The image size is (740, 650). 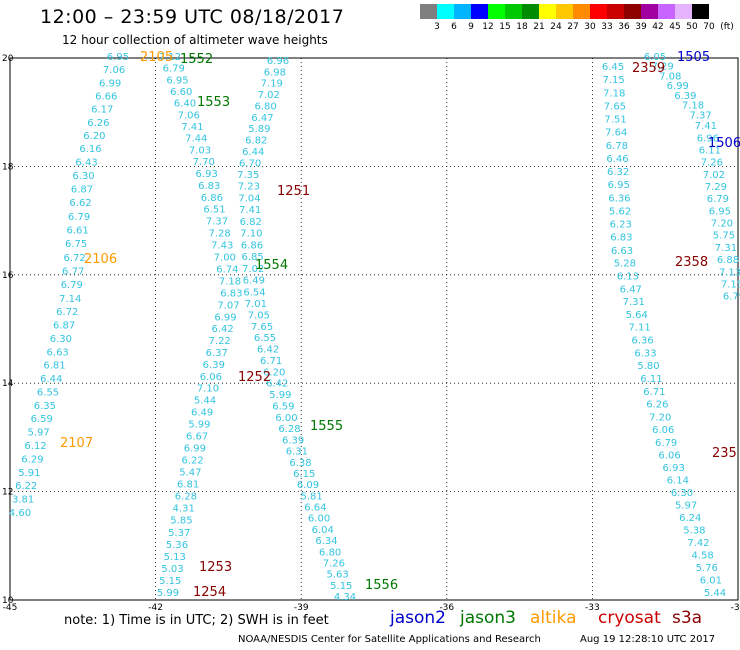 What do you see at coordinates (192, 17) in the screenshot?
I see `page-title: 12:00 – 23:59 UTC 08/18/2017` at bounding box center [192, 17].